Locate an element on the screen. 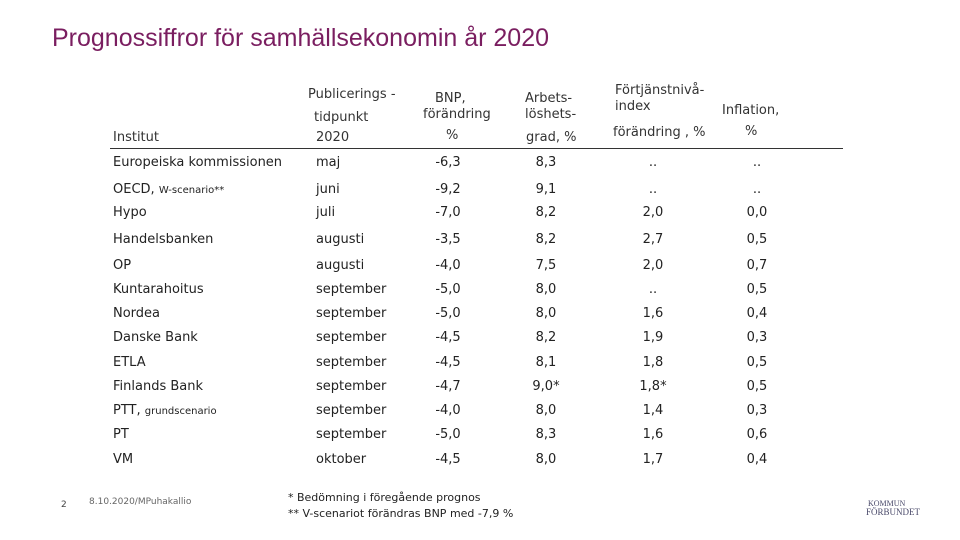  row-inflation: 0,3 is located at coordinates (757, 337).